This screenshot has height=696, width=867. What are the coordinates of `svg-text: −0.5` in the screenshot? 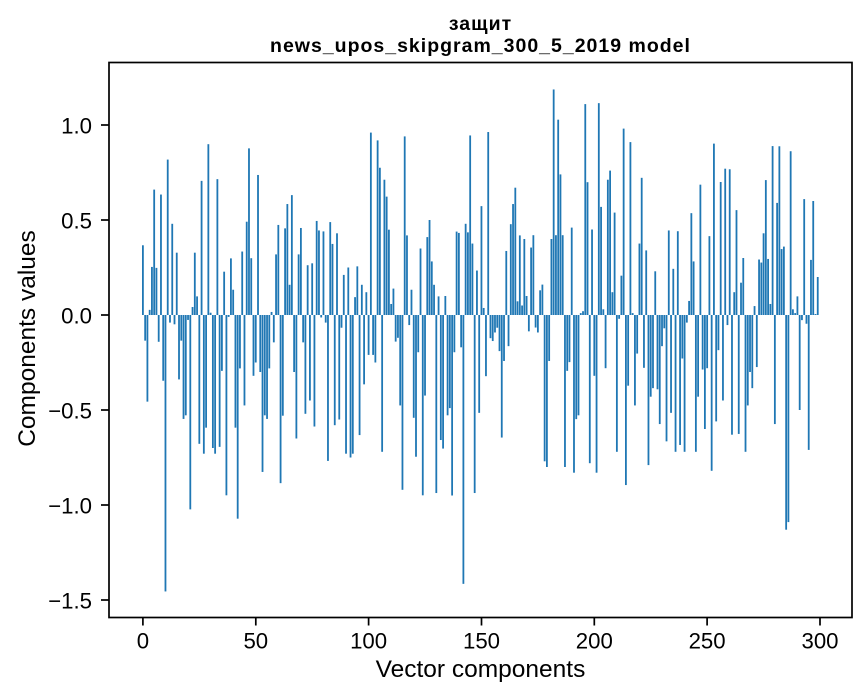 It's located at (70, 411).